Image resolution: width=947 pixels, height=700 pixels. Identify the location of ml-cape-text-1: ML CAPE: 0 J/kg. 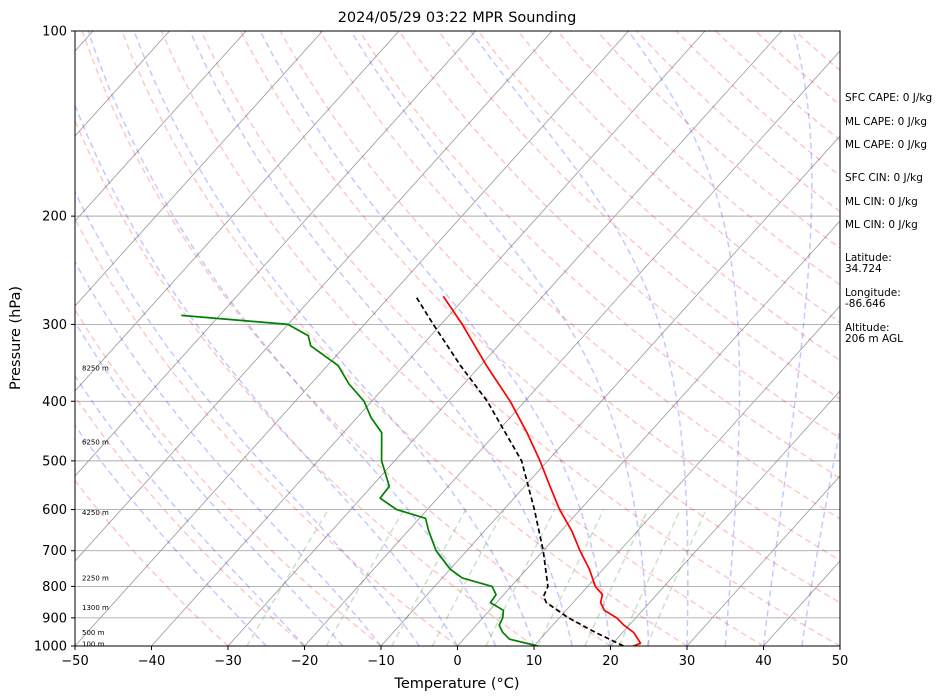
(886, 122).